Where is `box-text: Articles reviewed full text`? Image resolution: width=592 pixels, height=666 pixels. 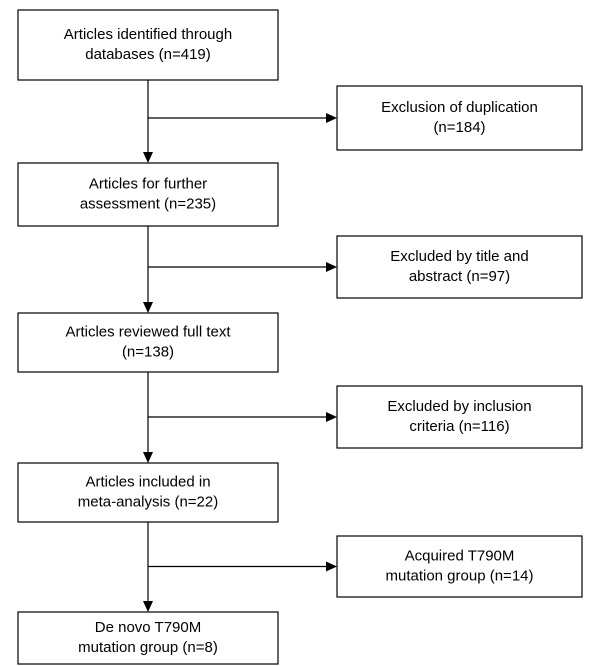 box-text: Articles reviewed full text is located at coordinates (148, 331).